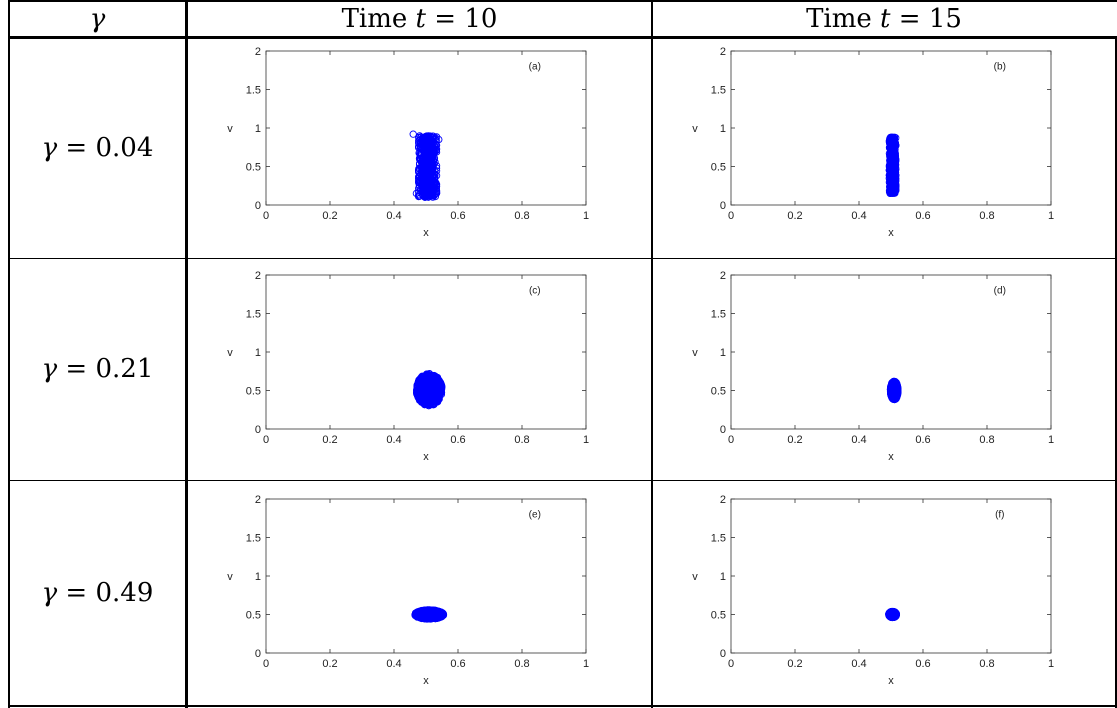  Describe the element at coordinates (885, 19) in the screenshot. I see `header-time-15-var: t` at that location.